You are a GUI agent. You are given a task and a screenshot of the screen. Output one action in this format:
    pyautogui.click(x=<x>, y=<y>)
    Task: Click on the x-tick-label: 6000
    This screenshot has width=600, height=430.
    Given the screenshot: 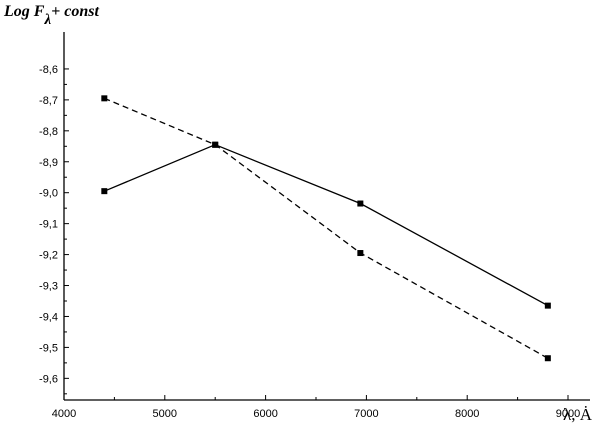 What is the action you would take?
    pyautogui.click(x=265, y=414)
    